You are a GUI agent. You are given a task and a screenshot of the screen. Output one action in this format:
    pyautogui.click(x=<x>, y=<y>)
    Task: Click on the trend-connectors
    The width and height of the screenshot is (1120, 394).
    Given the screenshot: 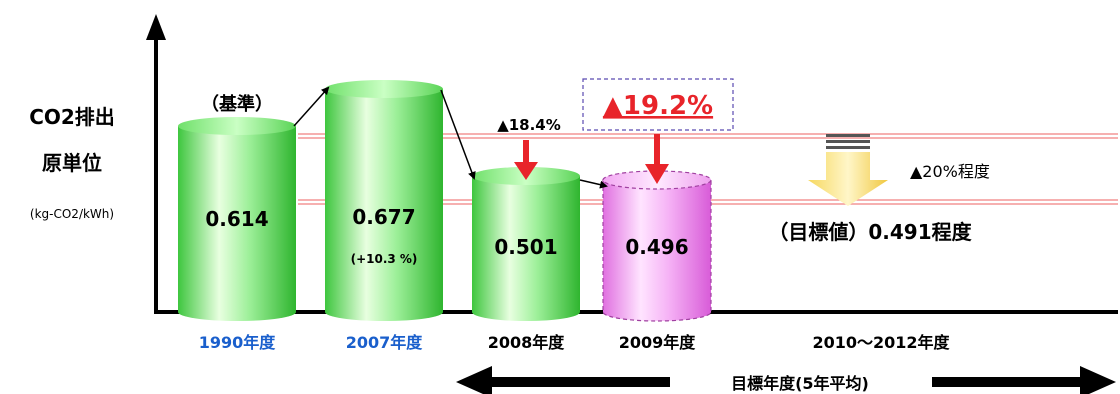 What is the action you would take?
    pyautogui.click(x=450, y=137)
    